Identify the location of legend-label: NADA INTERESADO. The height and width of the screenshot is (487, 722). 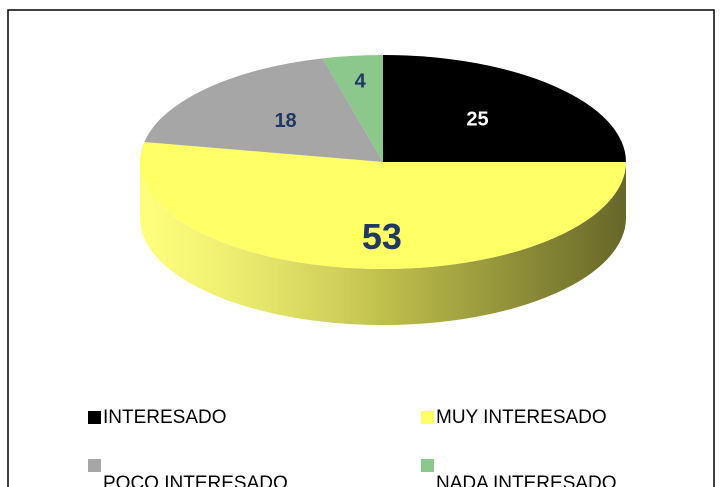
(526, 480).